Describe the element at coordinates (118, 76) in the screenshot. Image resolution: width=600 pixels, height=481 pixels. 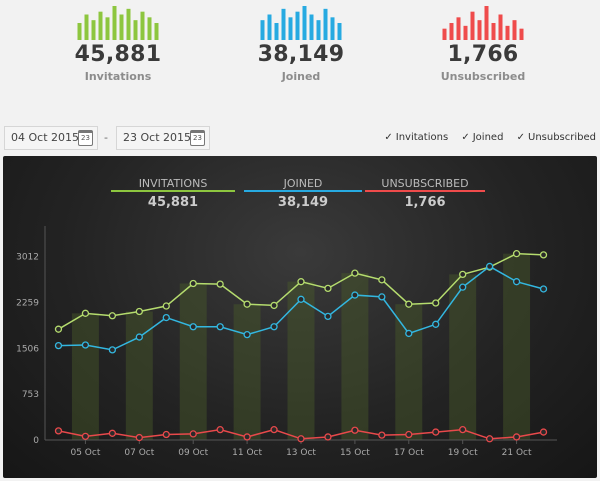
I see `invitations-label: Invitations` at that location.